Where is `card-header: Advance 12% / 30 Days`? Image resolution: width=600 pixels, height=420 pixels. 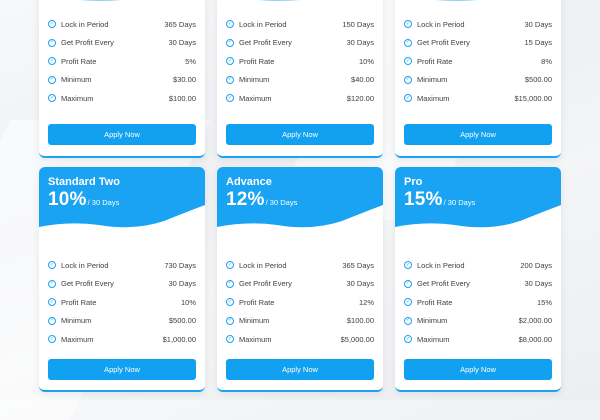
card-header: Advance 12% / 30 Days is located at coordinates (300, 207).